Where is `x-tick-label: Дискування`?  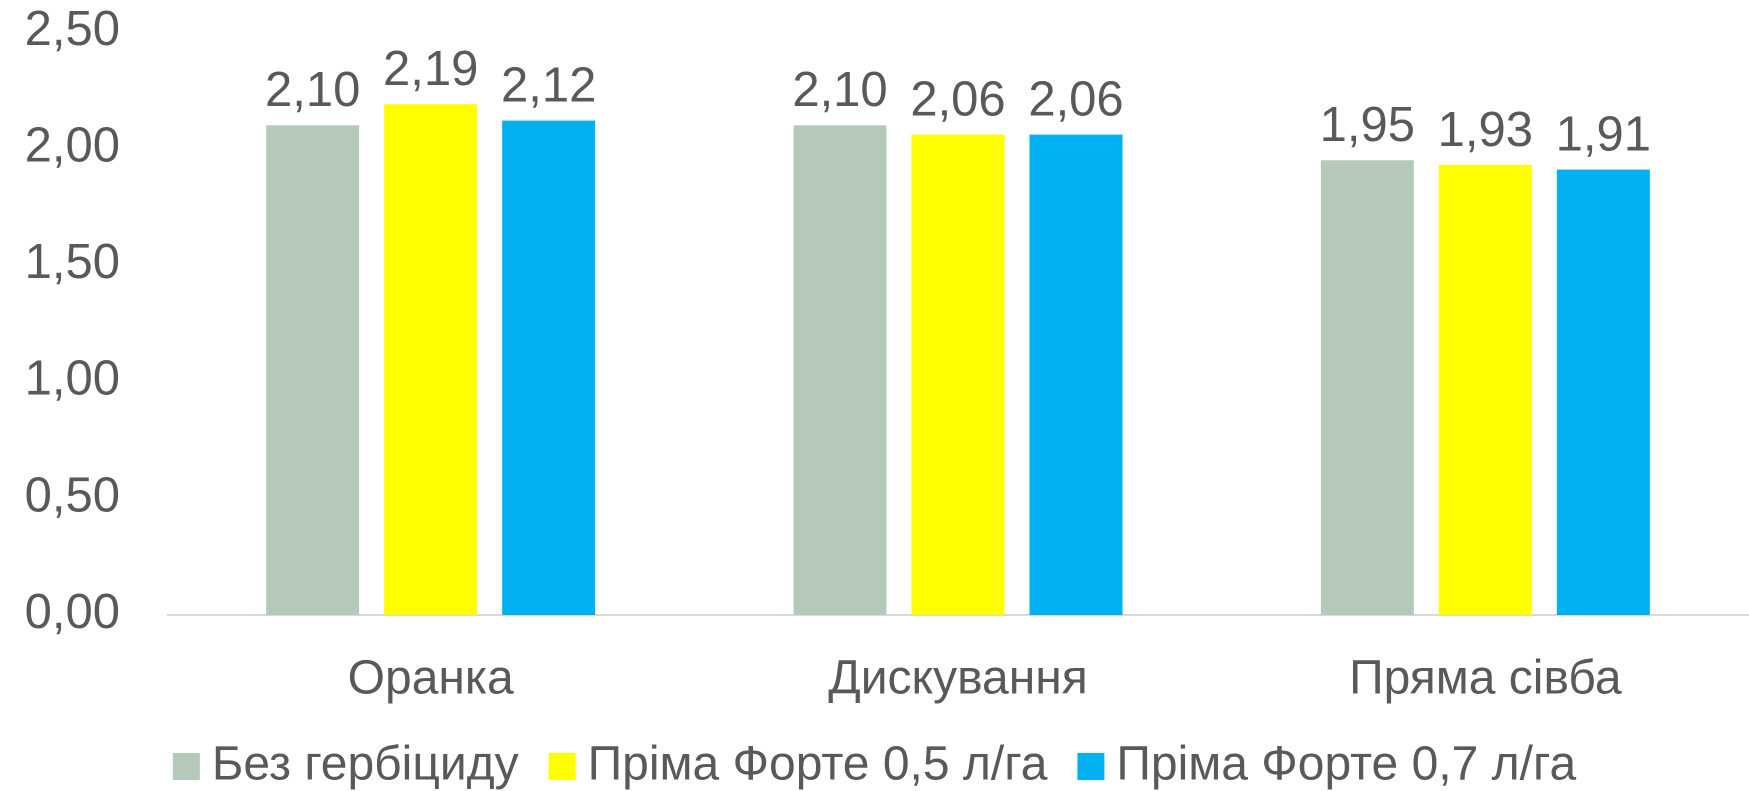
x-tick-label: Дискування is located at coordinates (958, 678).